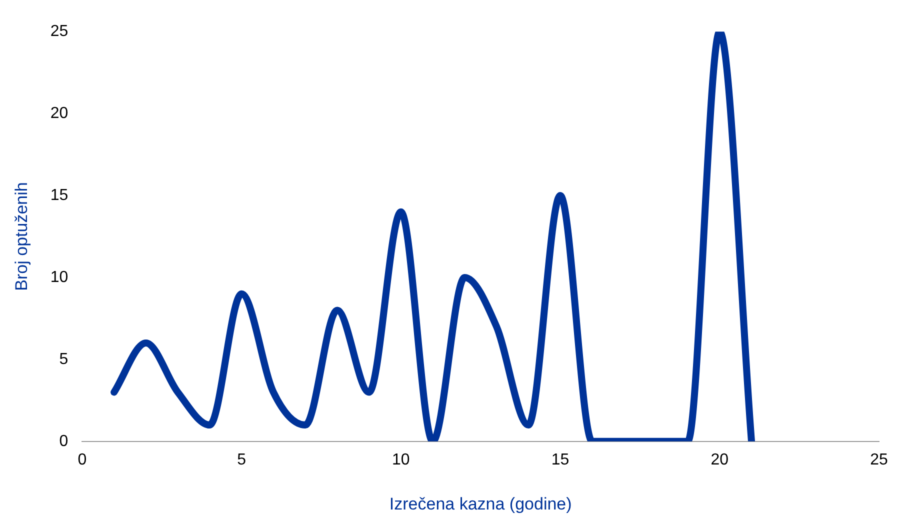  Describe the element at coordinates (59, 195) in the screenshot. I see `y-tick-label: 15` at that location.